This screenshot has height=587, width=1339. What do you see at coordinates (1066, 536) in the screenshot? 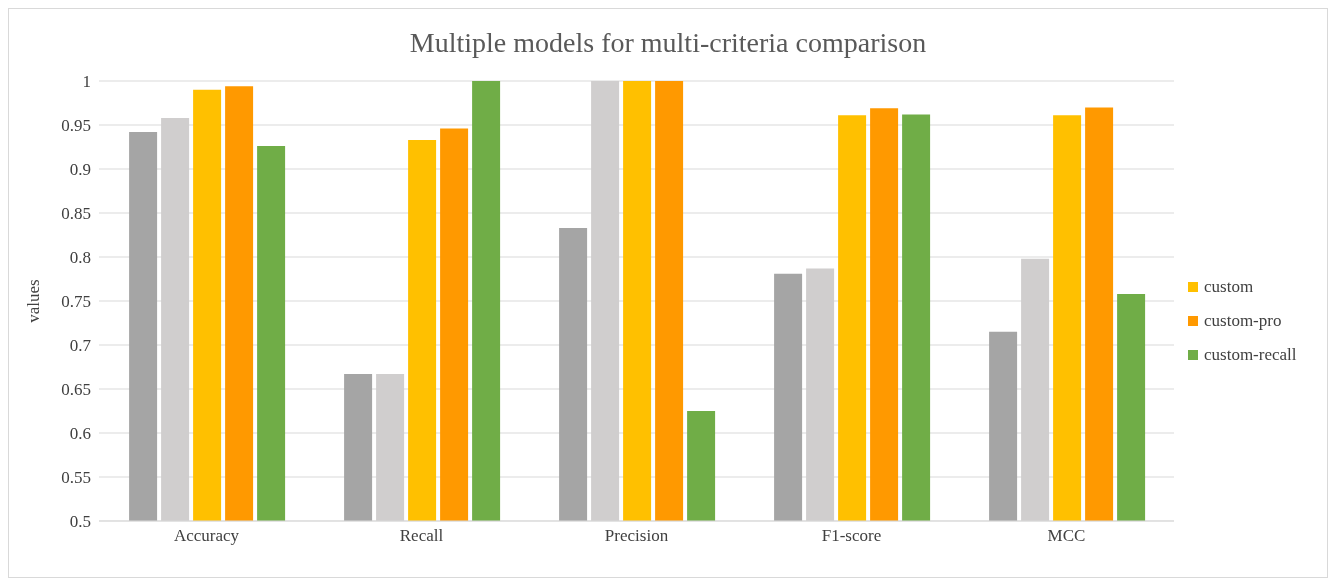
I see `x-tick-label: MCC` at bounding box center [1066, 536].